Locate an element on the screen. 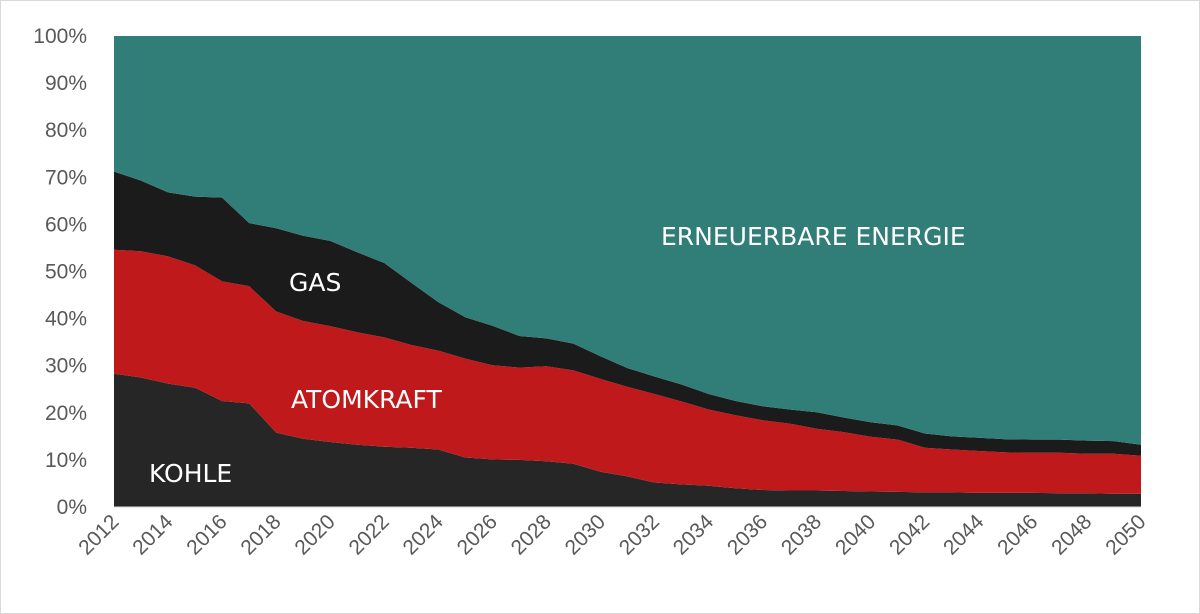 This screenshot has height=614, width=1200. x-tick-label: 2046 is located at coordinates (1017, 534).